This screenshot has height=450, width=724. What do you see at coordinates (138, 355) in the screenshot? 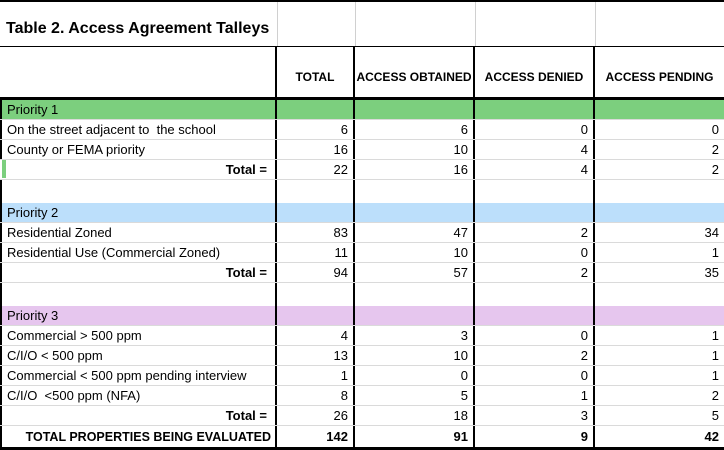
I see `row-label: C/I/O < 500 ppm` at bounding box center [138, 355].